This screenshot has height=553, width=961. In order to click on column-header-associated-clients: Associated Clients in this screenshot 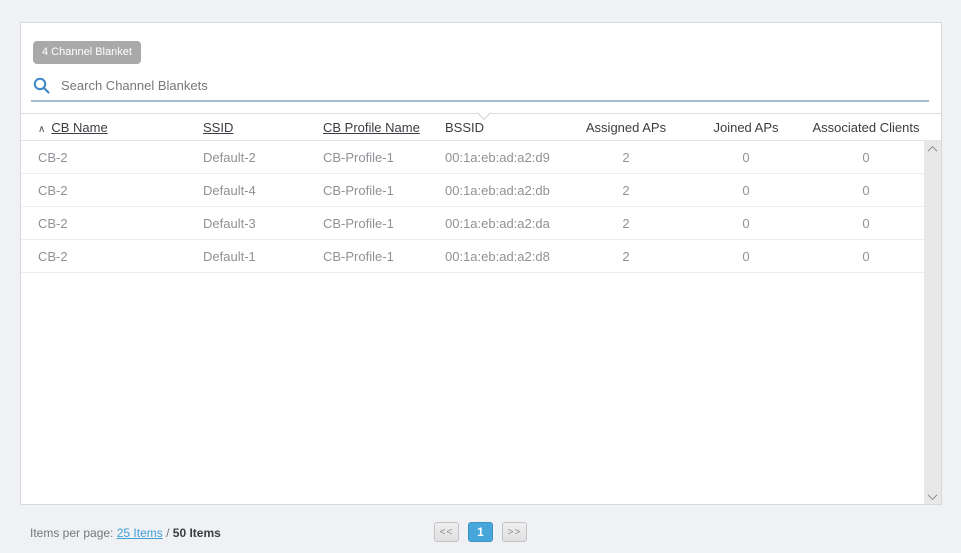, I will do `click(866, 127)`.